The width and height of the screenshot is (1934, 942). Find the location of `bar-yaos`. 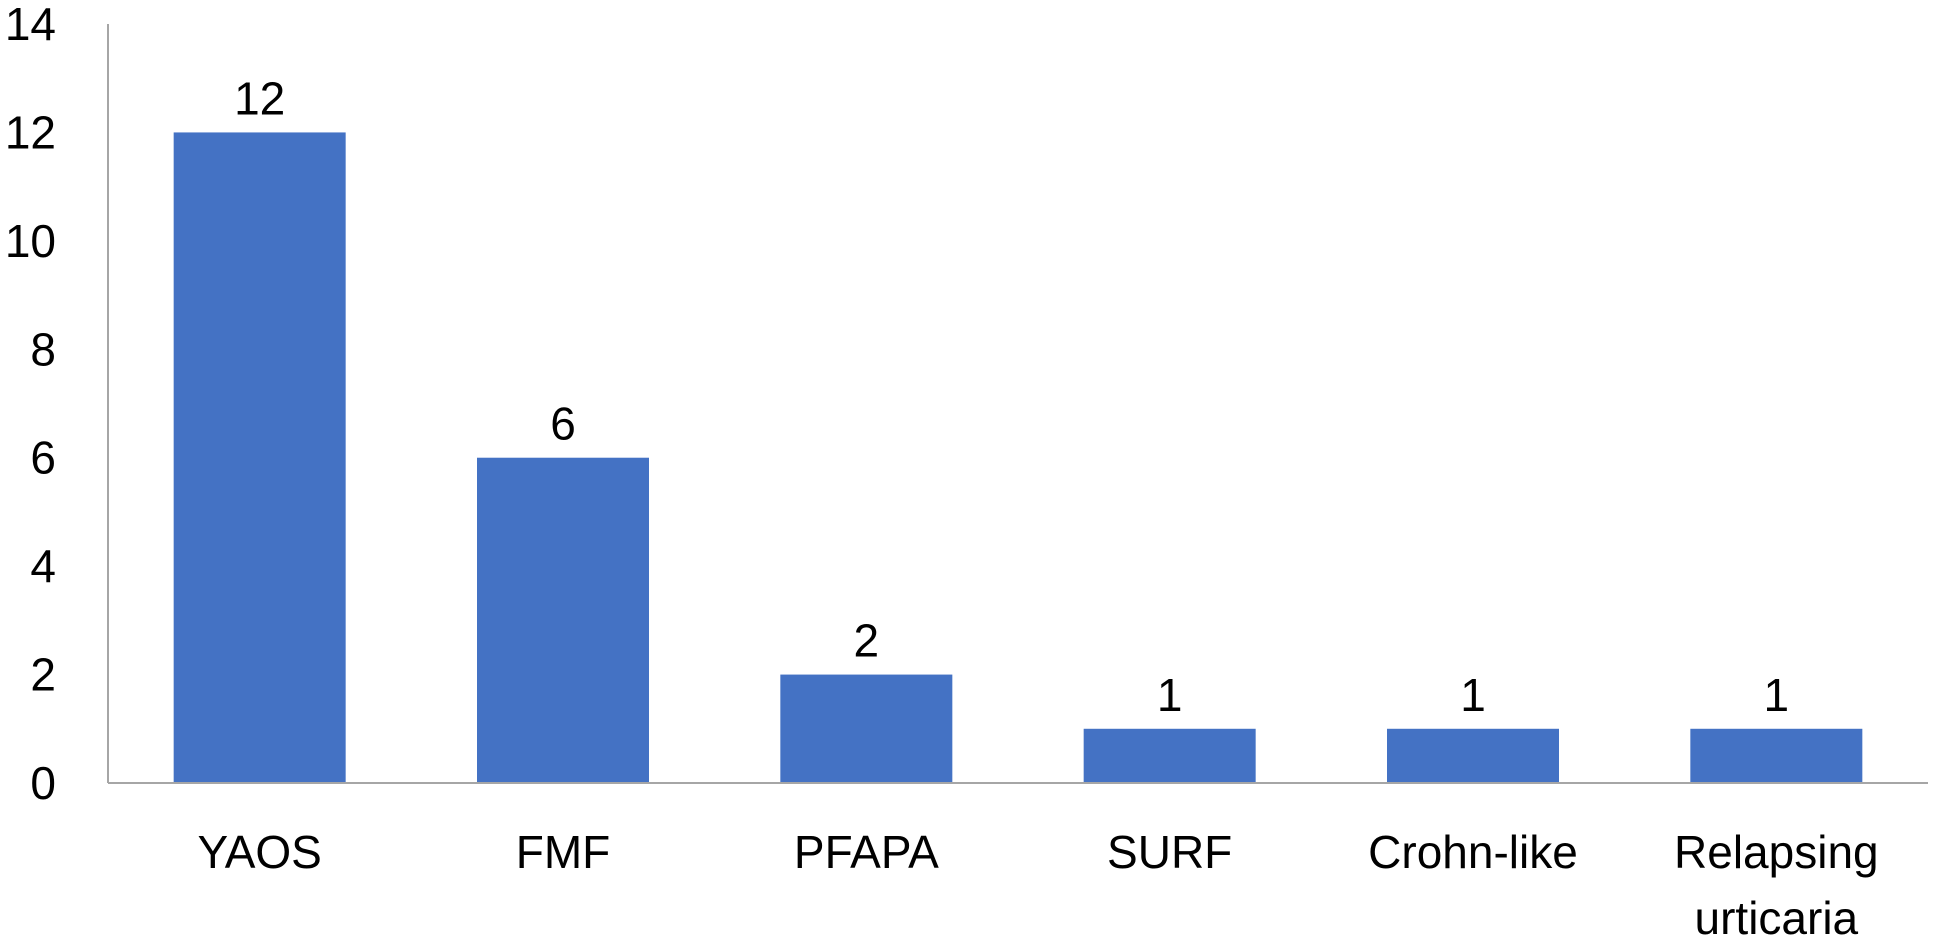

bar-yaos is located at coordinates (259, 457).